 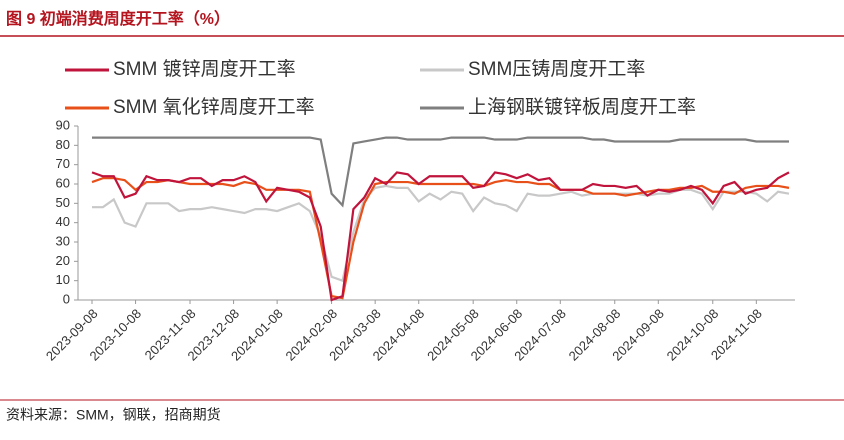 What do you see at coordinates (66, 298) in the screenshot?
I see `y-tick-label: 0` at bounding box center [66, 298].